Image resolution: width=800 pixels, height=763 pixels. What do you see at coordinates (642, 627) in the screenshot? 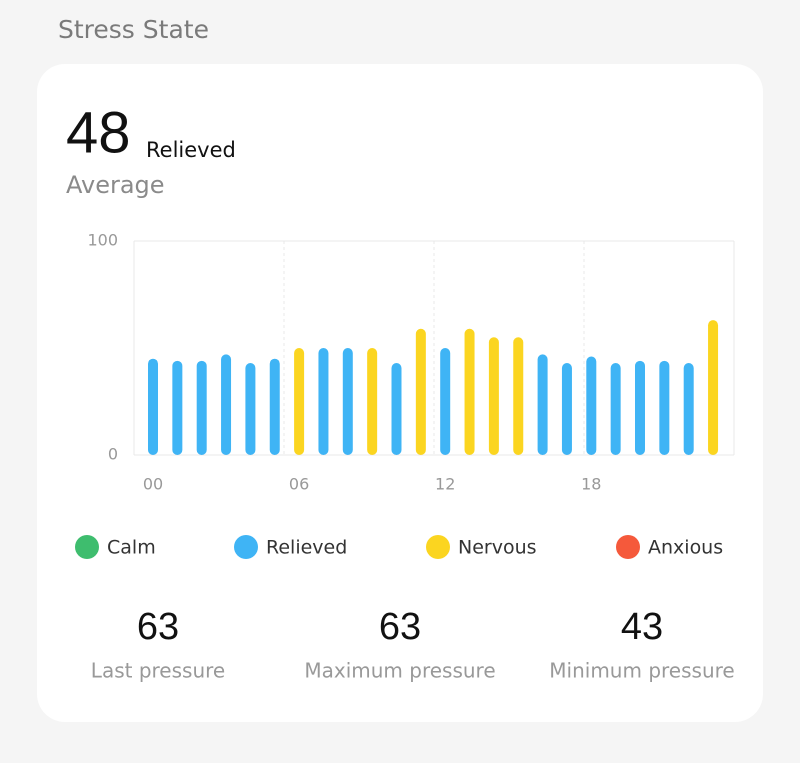
I see `stat-value: 43` at bounding box center [642, 627].